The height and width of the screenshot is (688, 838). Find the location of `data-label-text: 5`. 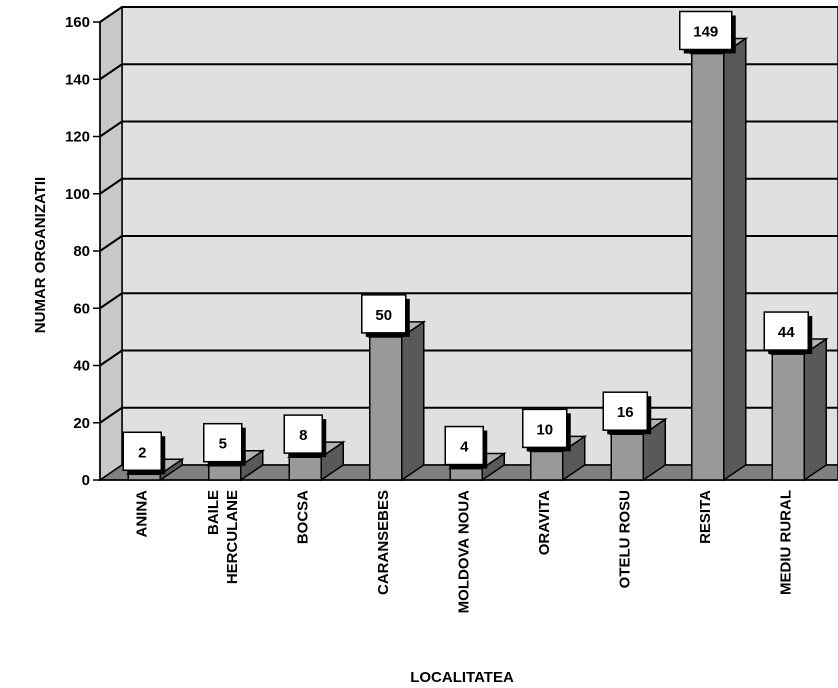

data-label-text: 5 is located at coordinates (223, 444).